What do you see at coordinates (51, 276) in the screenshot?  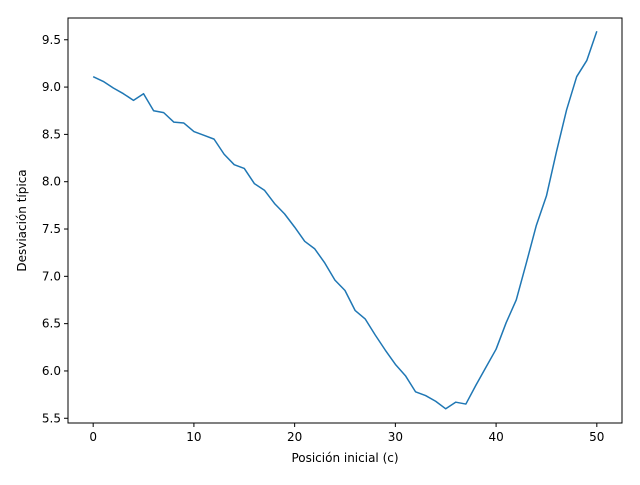 I see `y-tick-label: 7.0` at bounding box center [51, 276].